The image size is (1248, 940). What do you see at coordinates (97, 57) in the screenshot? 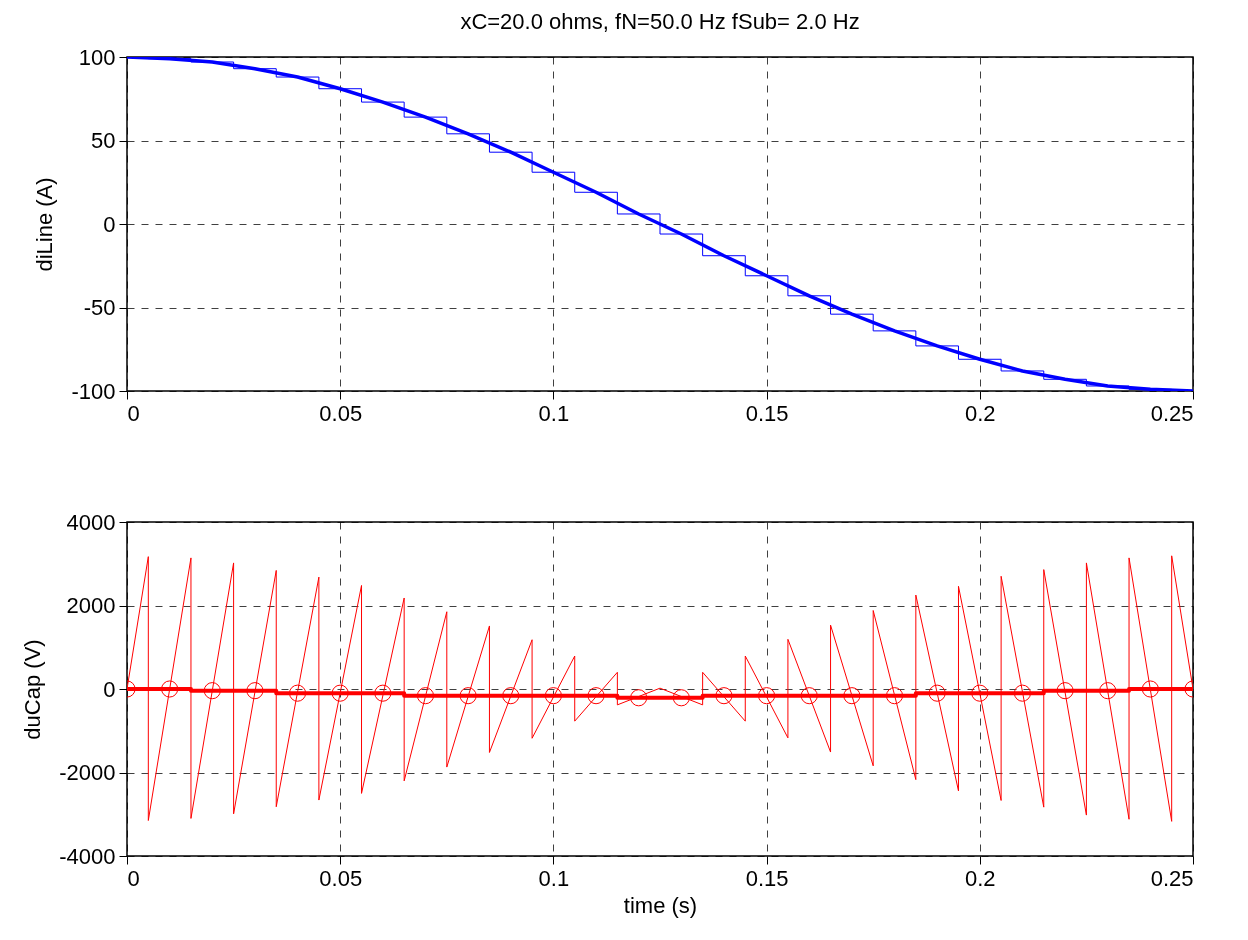
I see `y-tick-label: 100` at bounding box center [97, 57].